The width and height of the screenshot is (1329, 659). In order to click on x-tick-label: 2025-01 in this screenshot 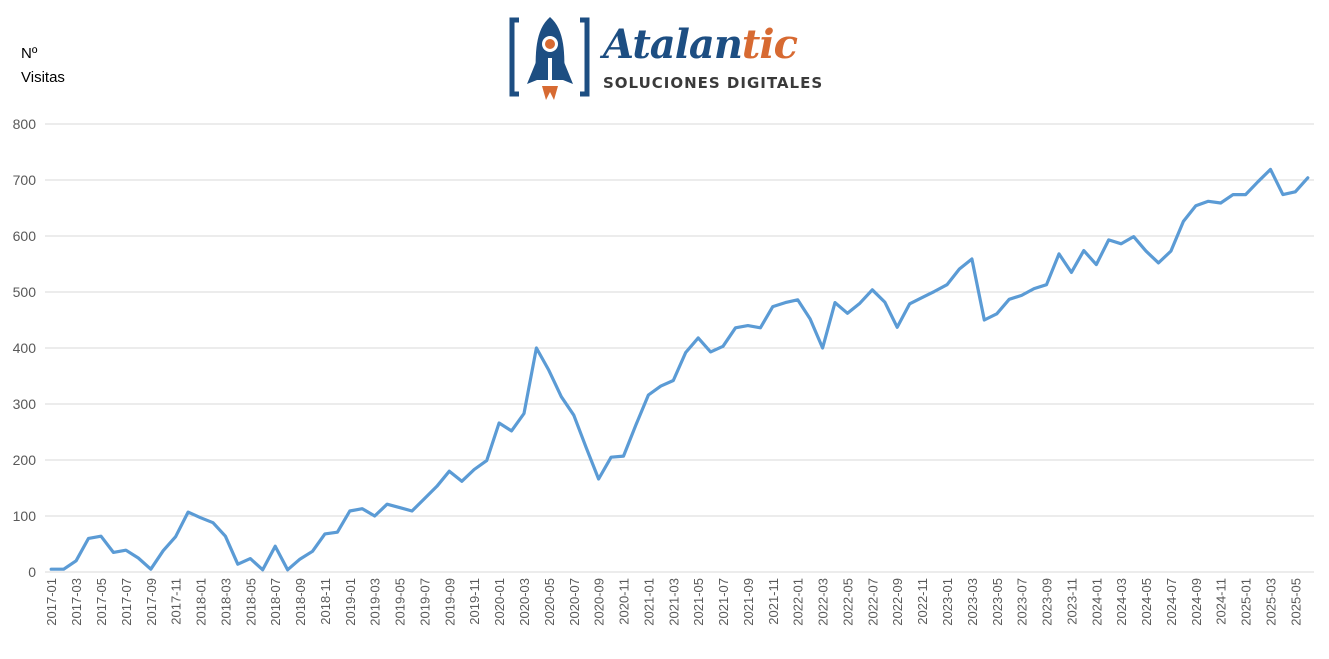, I will do `click(1246, 602)`.